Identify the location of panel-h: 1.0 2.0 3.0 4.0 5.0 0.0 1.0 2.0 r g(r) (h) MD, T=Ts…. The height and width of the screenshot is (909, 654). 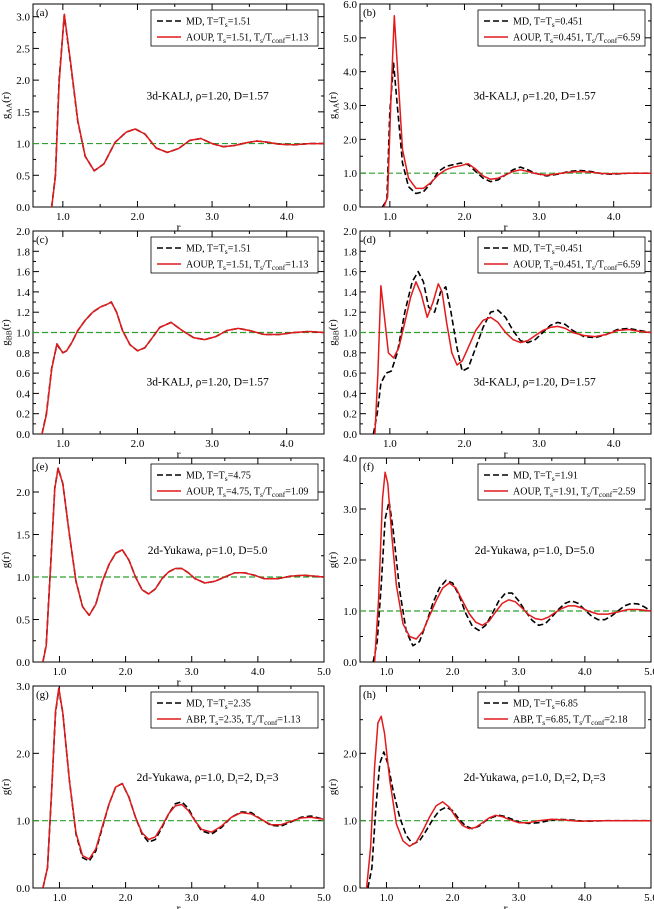
(490, 797).